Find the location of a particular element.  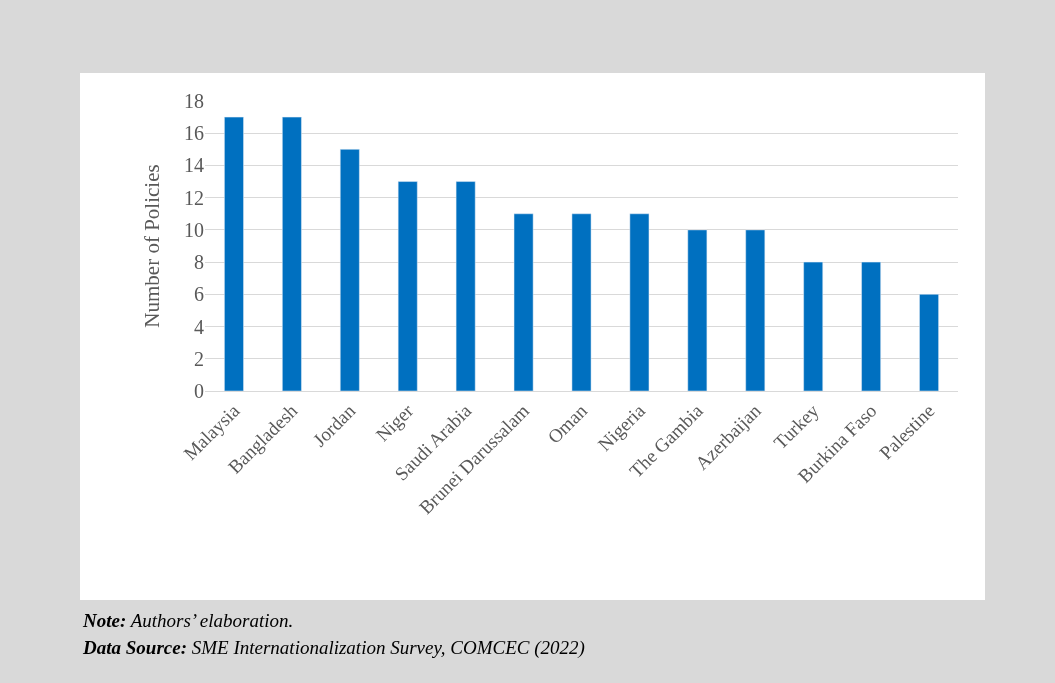

y-tick-label: 2 is located at coordinates (199, 358).